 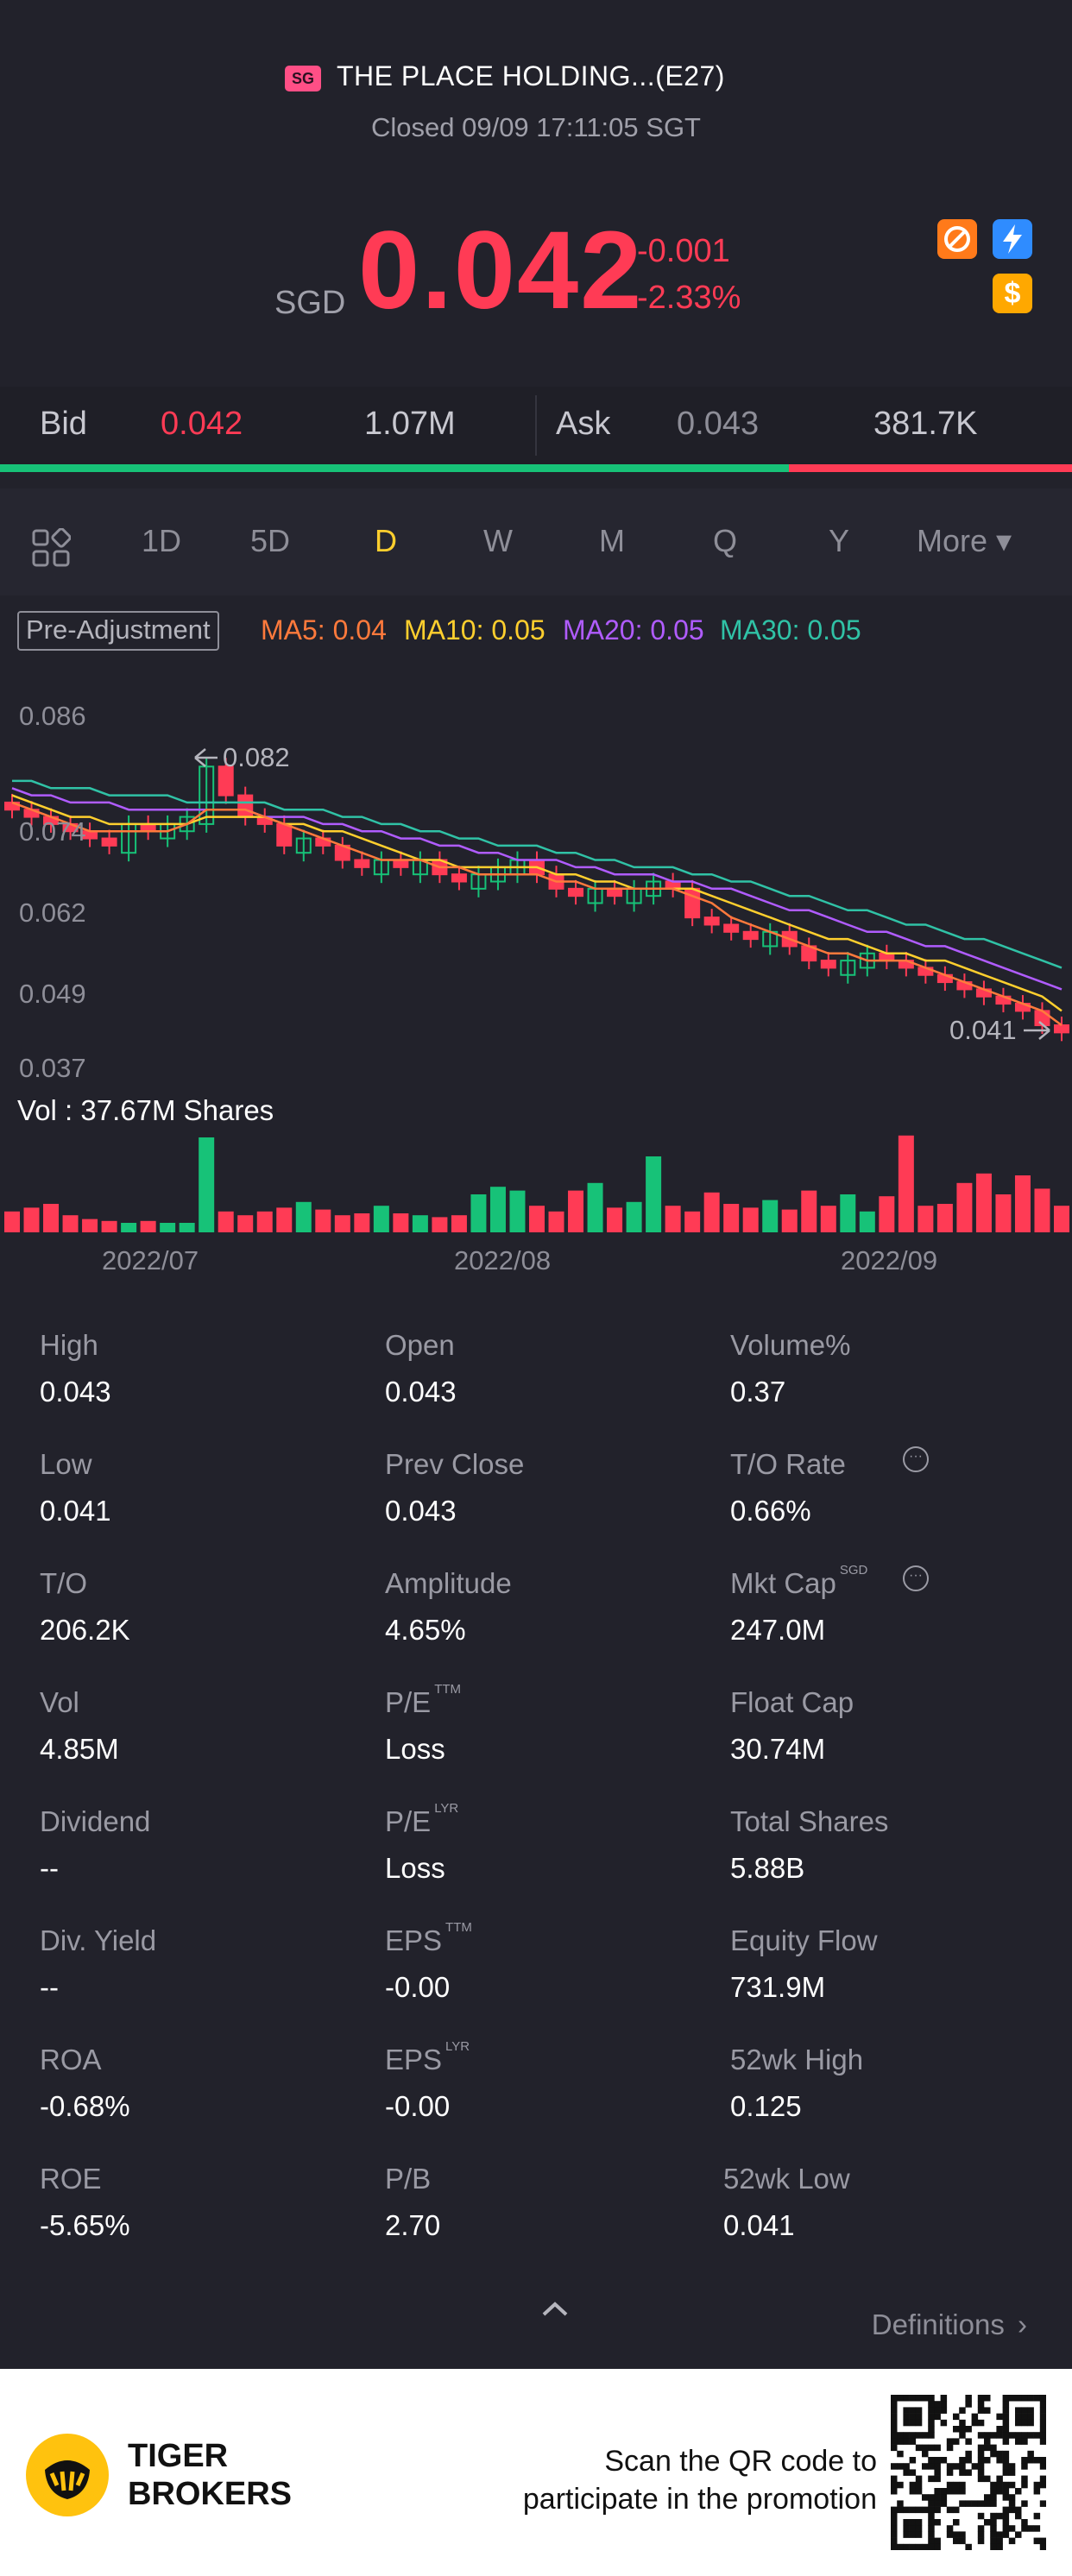 I want to click on stat-value: Loss, so click(x=415, y=1749).